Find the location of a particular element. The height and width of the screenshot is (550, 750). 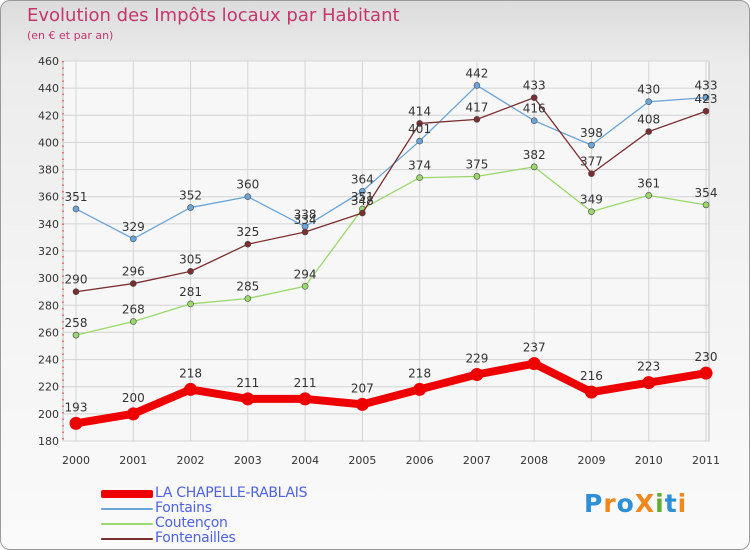

data-label: 296 is located at coordinates (133, 272).